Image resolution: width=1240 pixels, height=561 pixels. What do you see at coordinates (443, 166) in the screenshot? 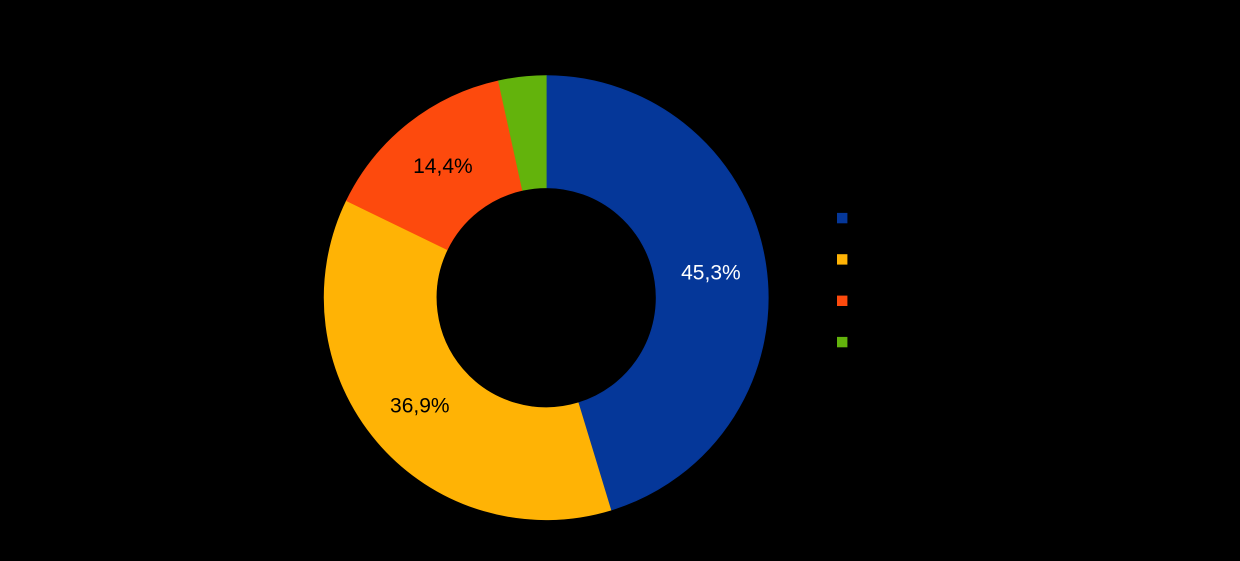
I see `svg-text: 14,4%` at bounding box center [443, 166].